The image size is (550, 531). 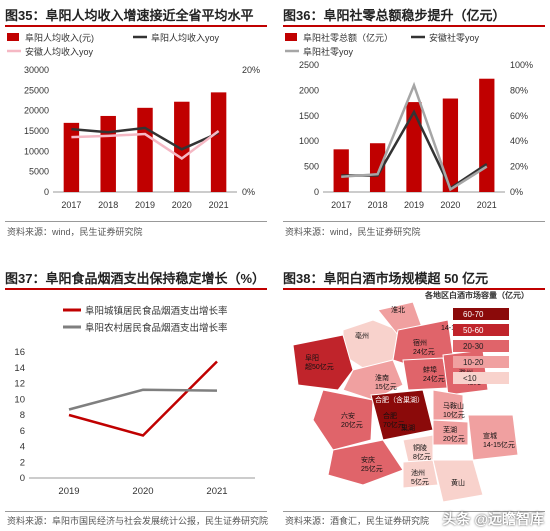 I want to click on fig38-region-name-9: 合肥, so click(x=390, y=415).